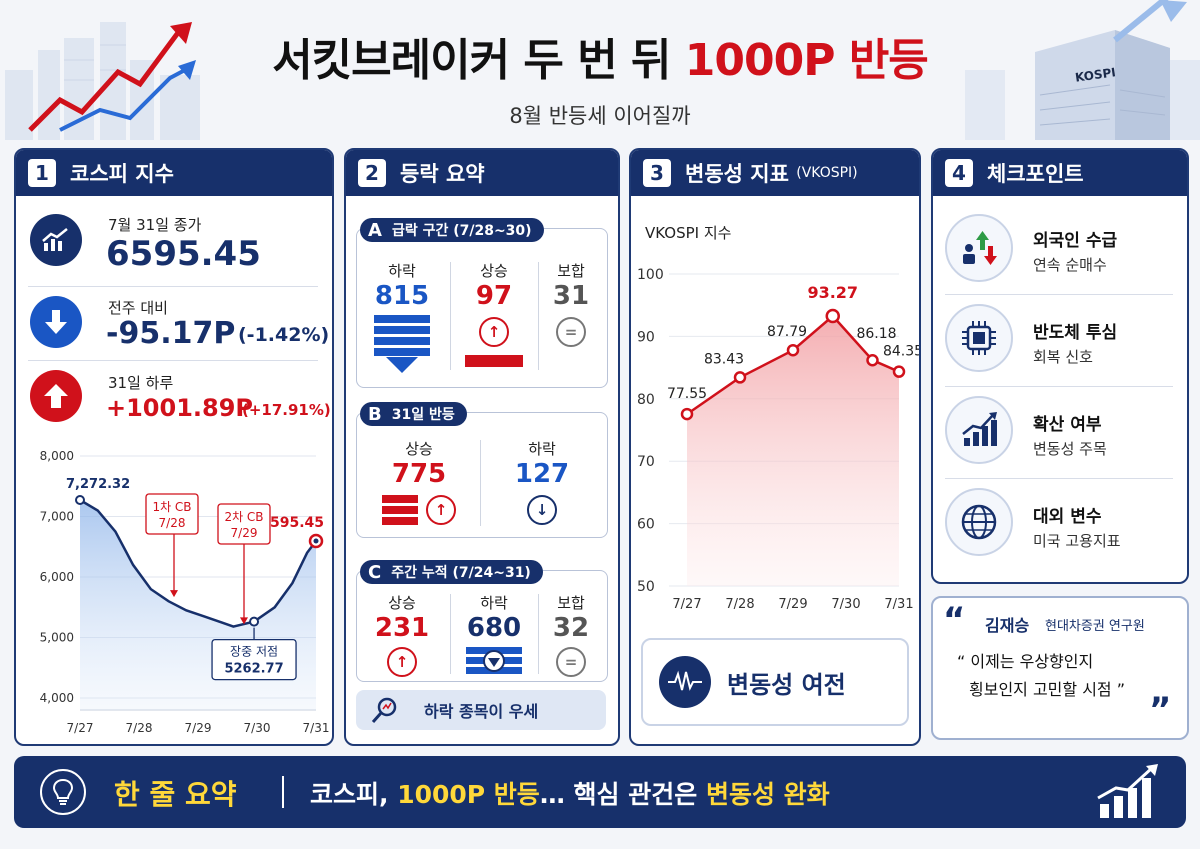 The image size is (1200, 849). I want to click on end-point-dot, so click(316, 541).